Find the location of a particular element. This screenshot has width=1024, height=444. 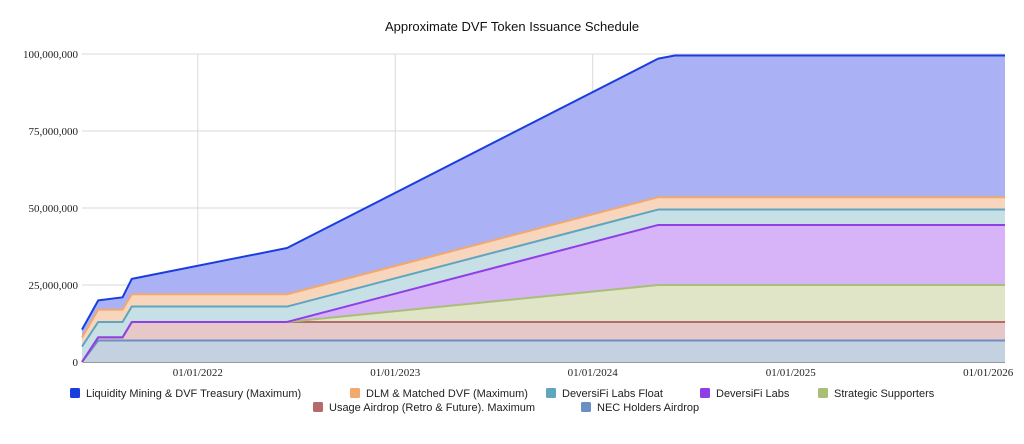

y-tick-label: 75,000,000 is located at coordinates (54, 132).